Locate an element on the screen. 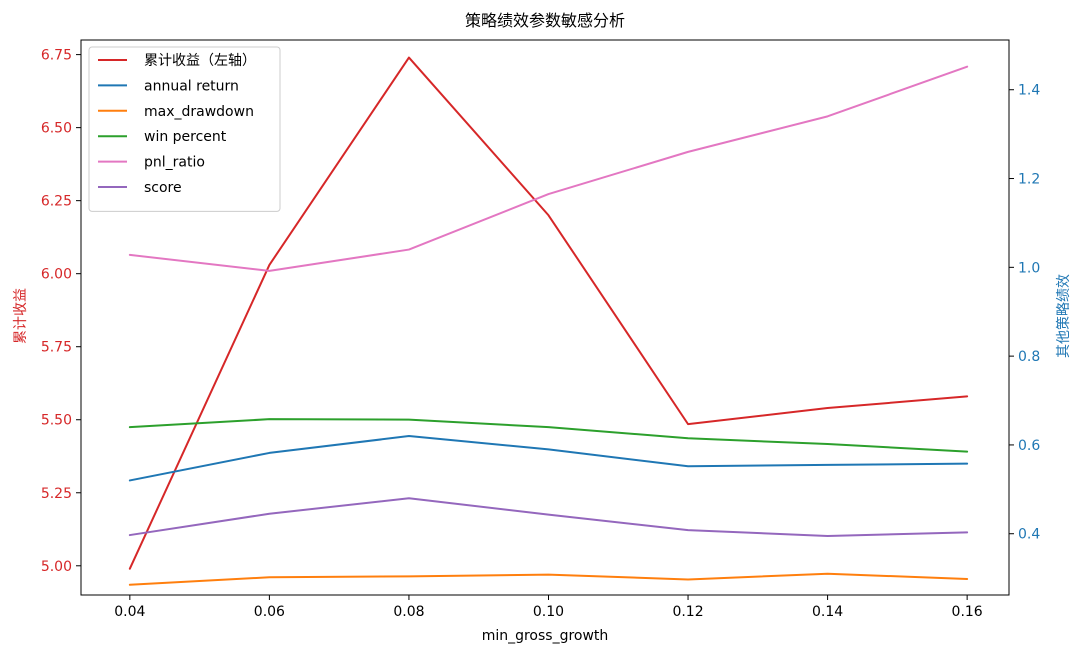  left-tick-label: 6.50 is located at coordinates (56, 129).